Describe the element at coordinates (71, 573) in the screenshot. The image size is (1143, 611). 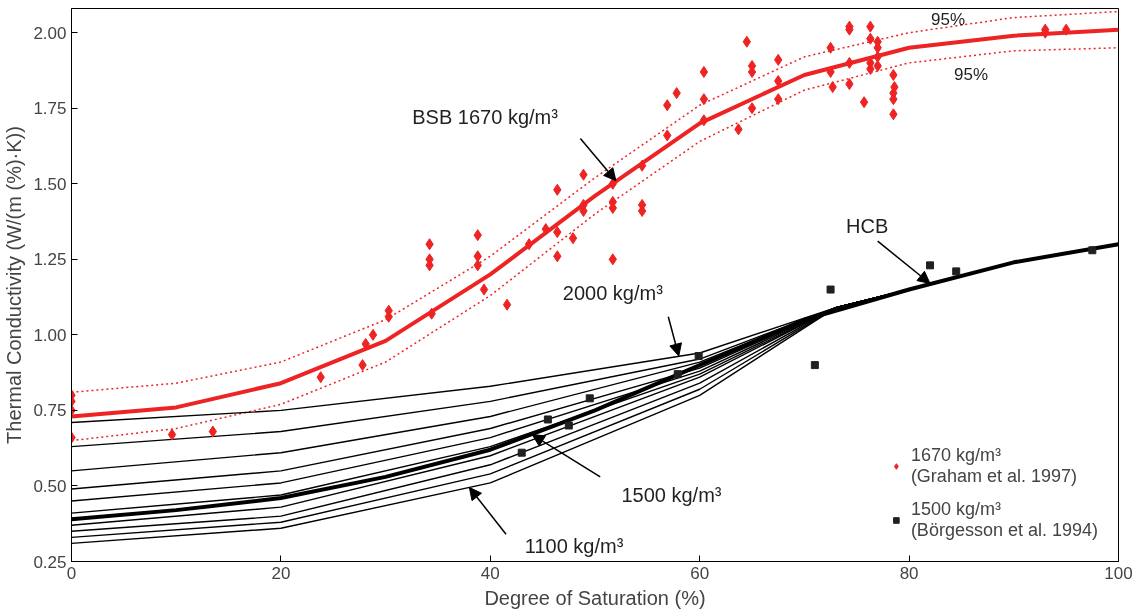
I see `x-tick-label: 0` at that location.